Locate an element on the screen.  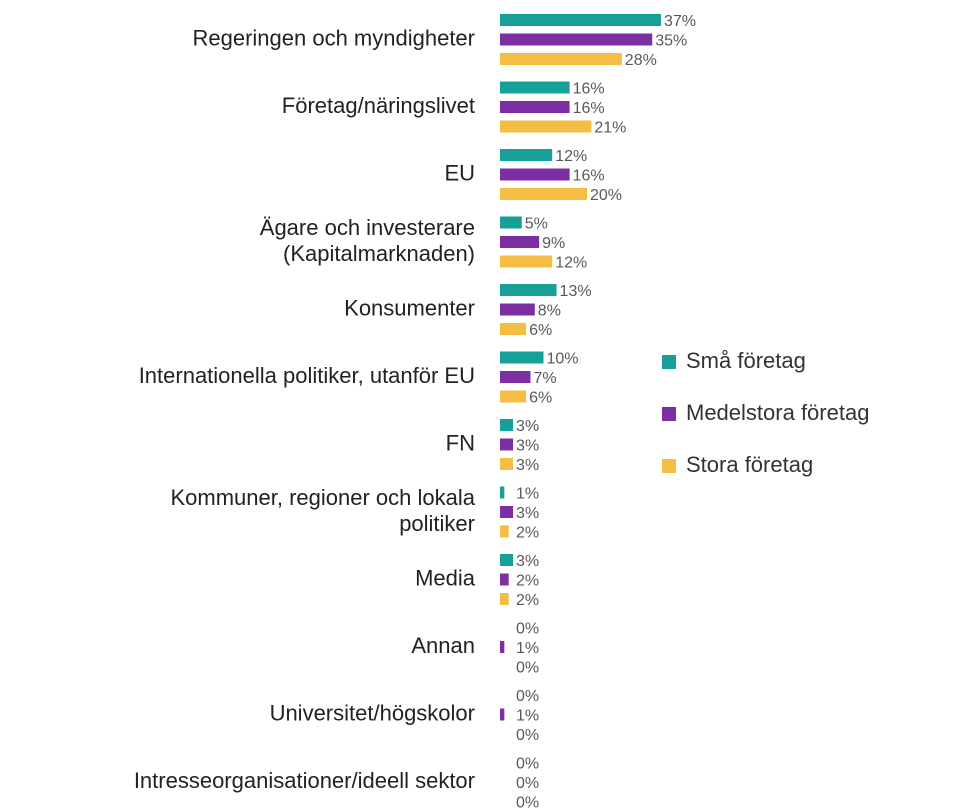
category-label: Företag/näringslivet is located at coordinates (378, 105).